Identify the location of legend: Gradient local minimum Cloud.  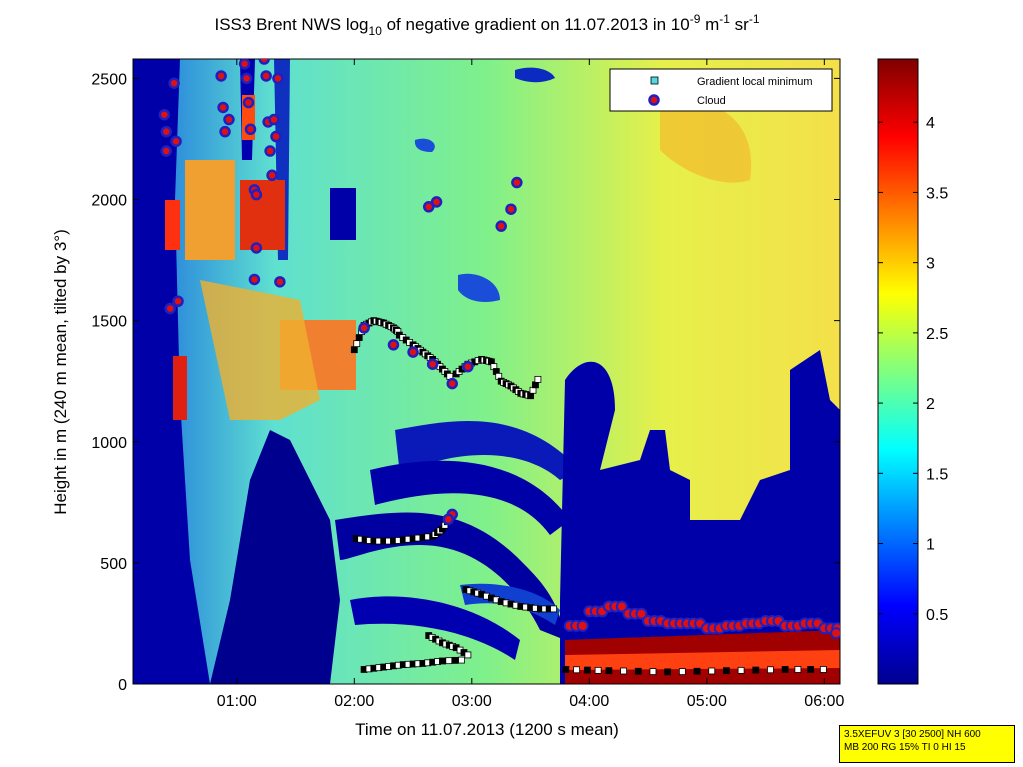
(721, 90).